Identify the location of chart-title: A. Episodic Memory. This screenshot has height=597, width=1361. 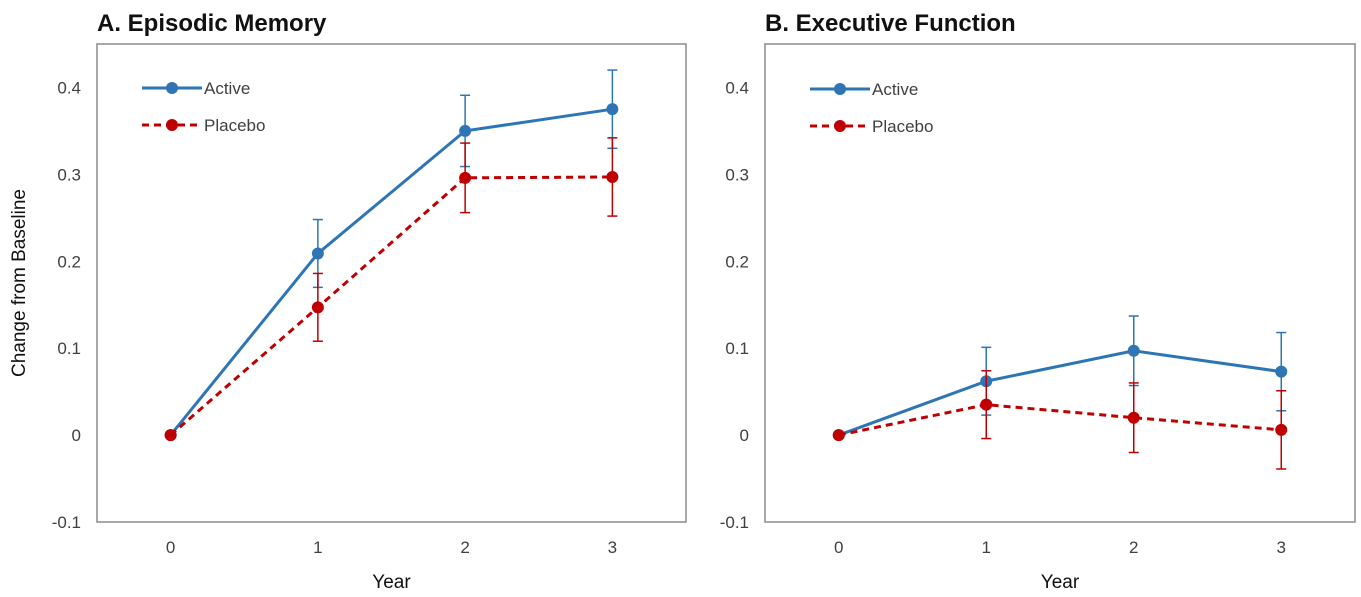
(212, 23).